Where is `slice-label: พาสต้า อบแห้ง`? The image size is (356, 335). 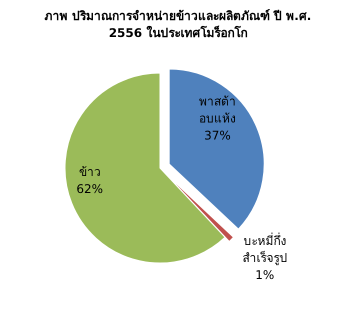
slice-label: พาสต้า อบแห้ง is located at coordinates (217, 110).